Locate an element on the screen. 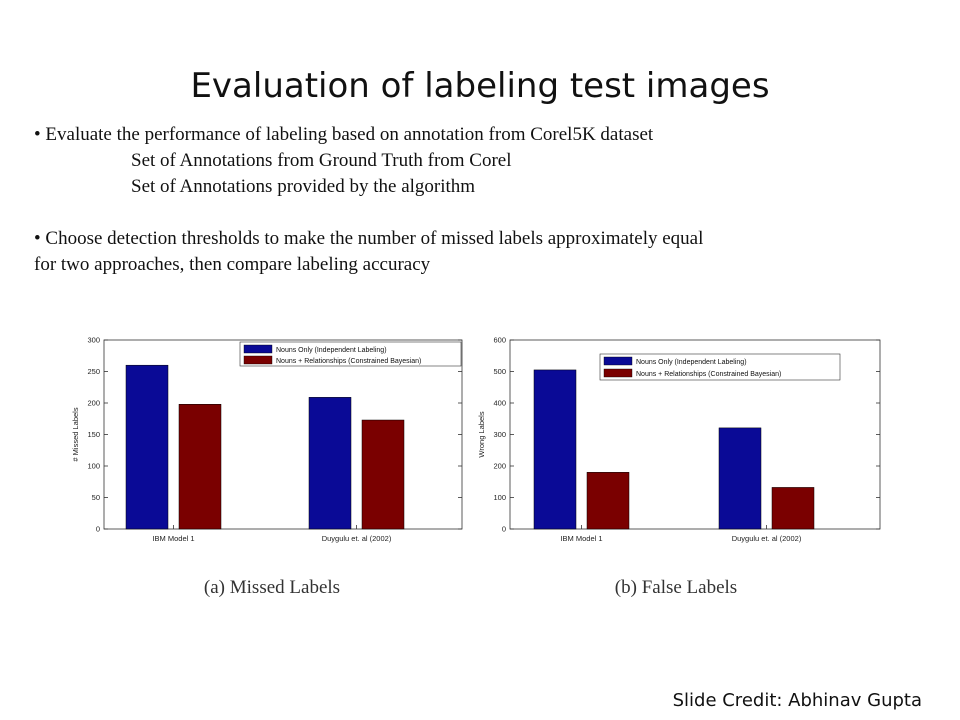  y-tick-label: 50 is located at coordinates (96, 497).